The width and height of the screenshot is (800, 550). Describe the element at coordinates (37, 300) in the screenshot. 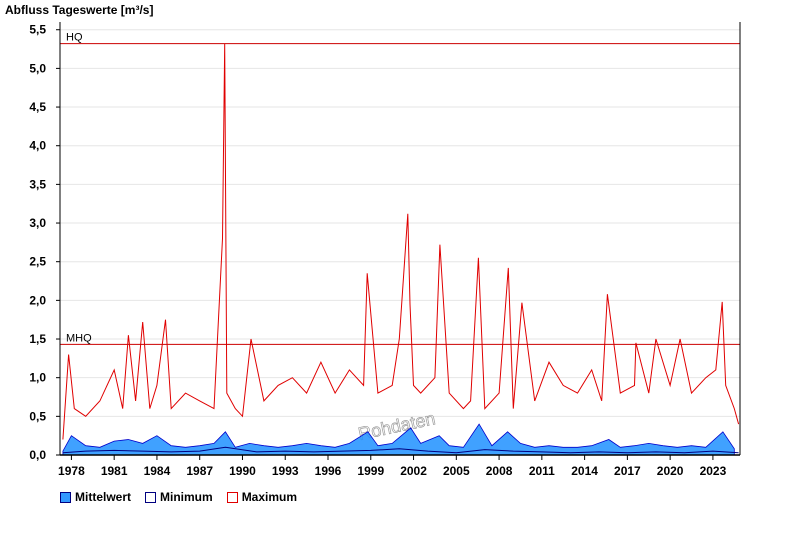

I see `y-tick-label: 2,0` at that location.